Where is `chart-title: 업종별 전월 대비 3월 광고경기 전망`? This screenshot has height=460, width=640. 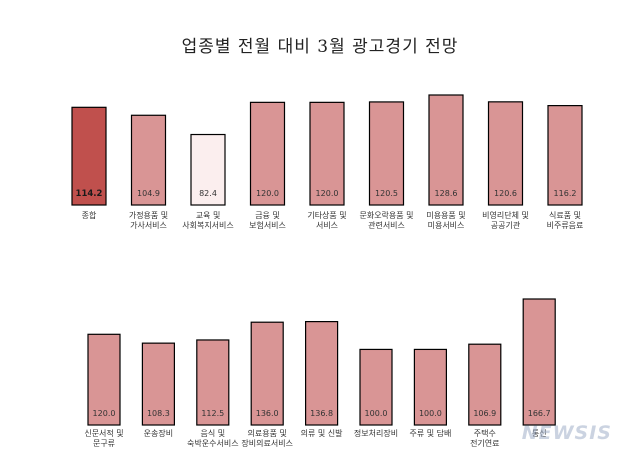 chart-title: 업종별 전월 대비 3월 광고경기 전망 is located at coordinates (320, 47).